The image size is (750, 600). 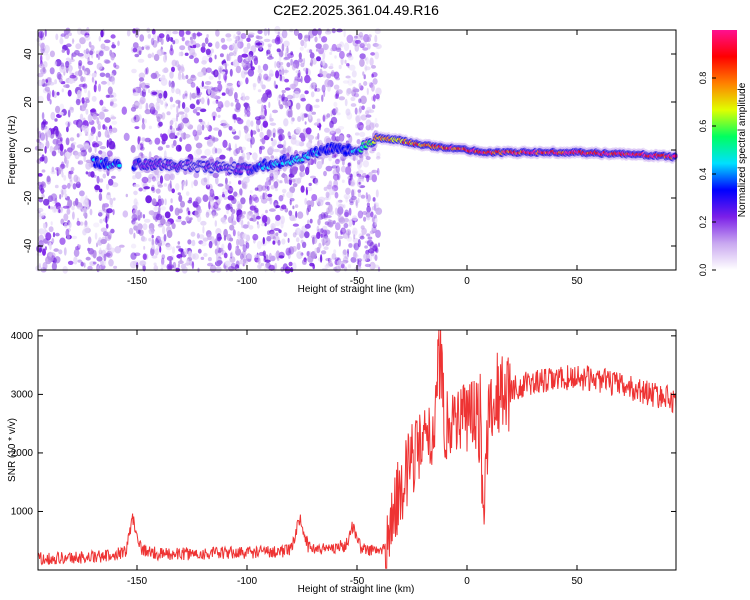 What do you see at coordinates (137, 581) in the screenshot?
I see `x-tick-label: -150` at bounding box center [137, 581].